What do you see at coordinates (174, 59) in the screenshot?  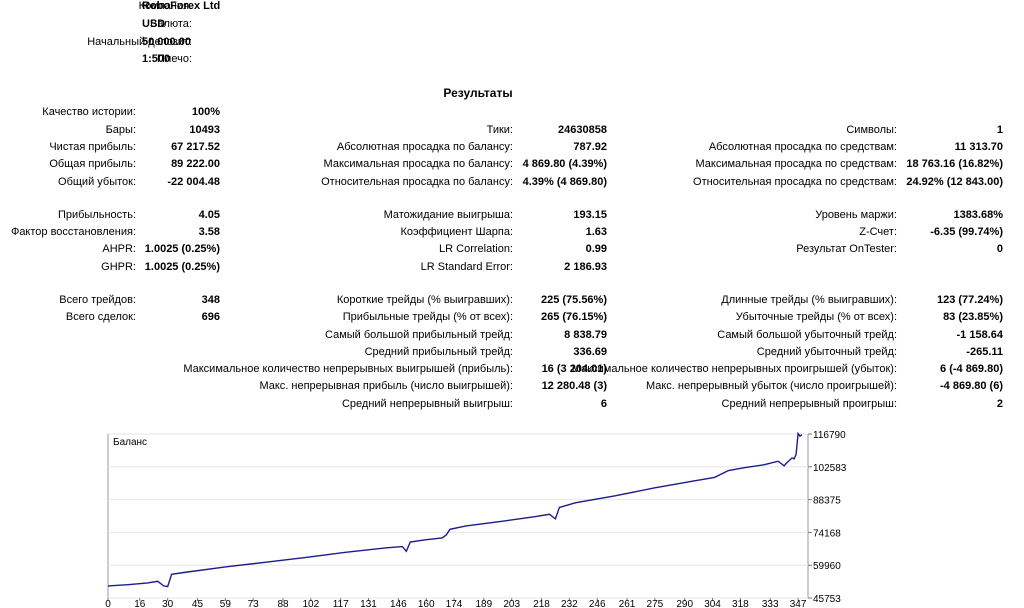 I see `leverage-label: Плечо:` at bounding box center [174, 59].